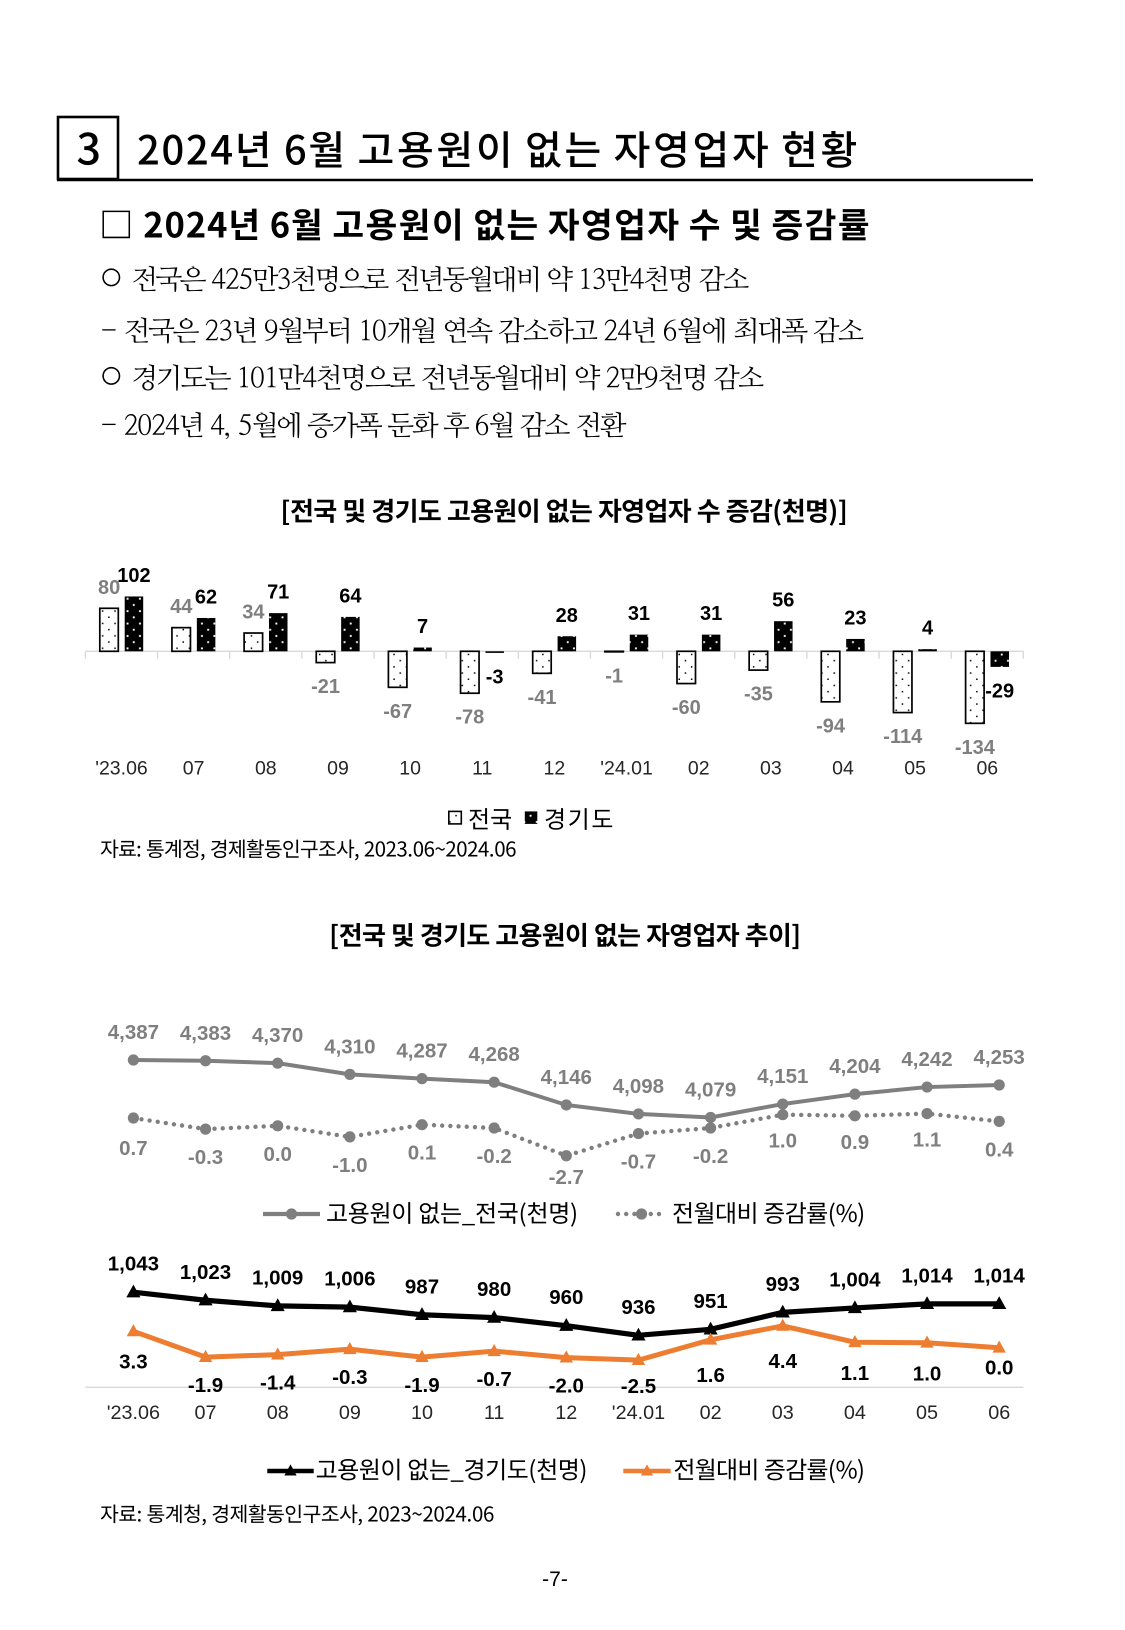 The image size is (1125, 1630). I want to click on svg-text: -67, so click(397, 712).